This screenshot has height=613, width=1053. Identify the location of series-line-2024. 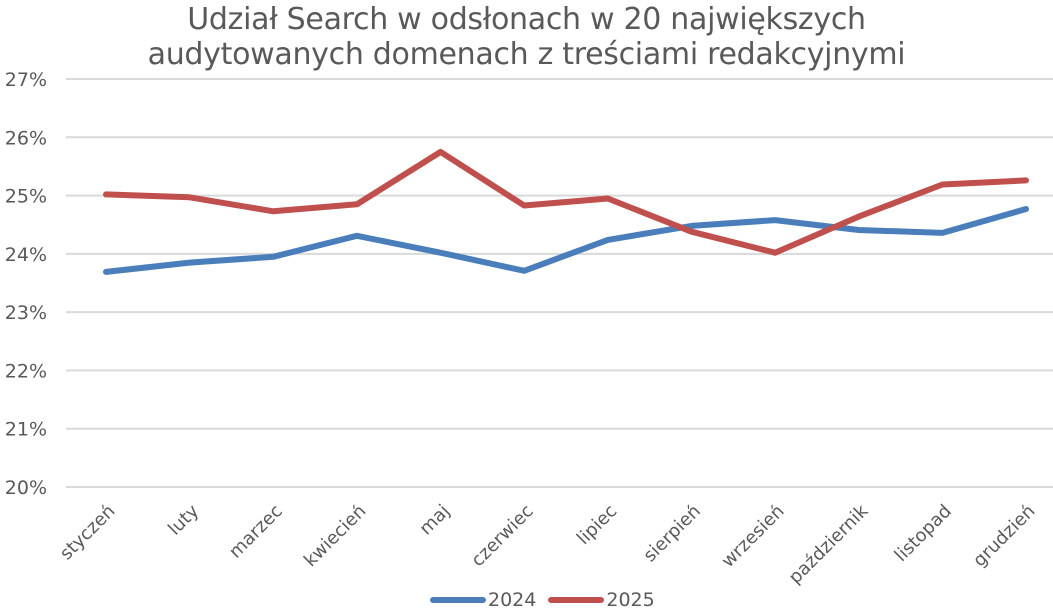
(566, 240).